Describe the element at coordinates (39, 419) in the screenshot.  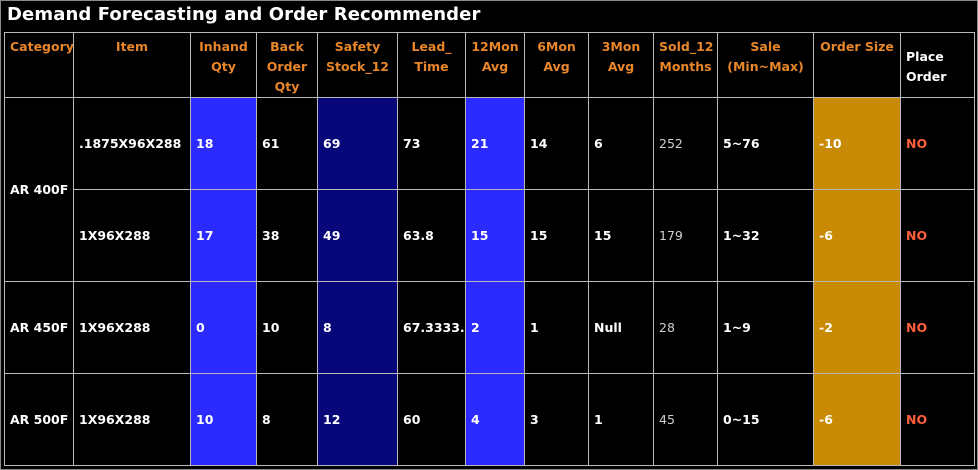
I see `category-cell: AR 500F` at that location.